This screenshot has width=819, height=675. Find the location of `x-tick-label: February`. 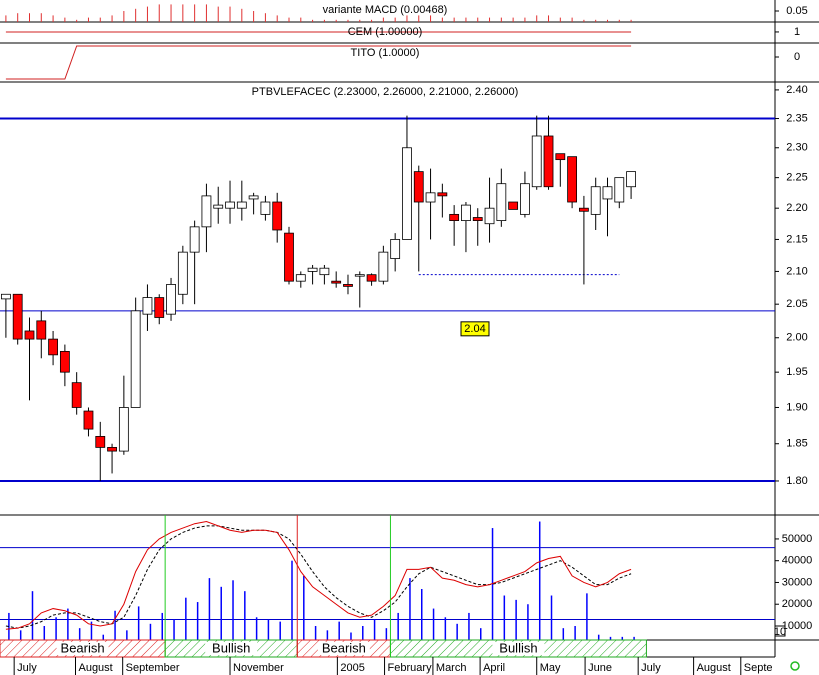

x-tick-label: February is located at coordinates (410, 668).